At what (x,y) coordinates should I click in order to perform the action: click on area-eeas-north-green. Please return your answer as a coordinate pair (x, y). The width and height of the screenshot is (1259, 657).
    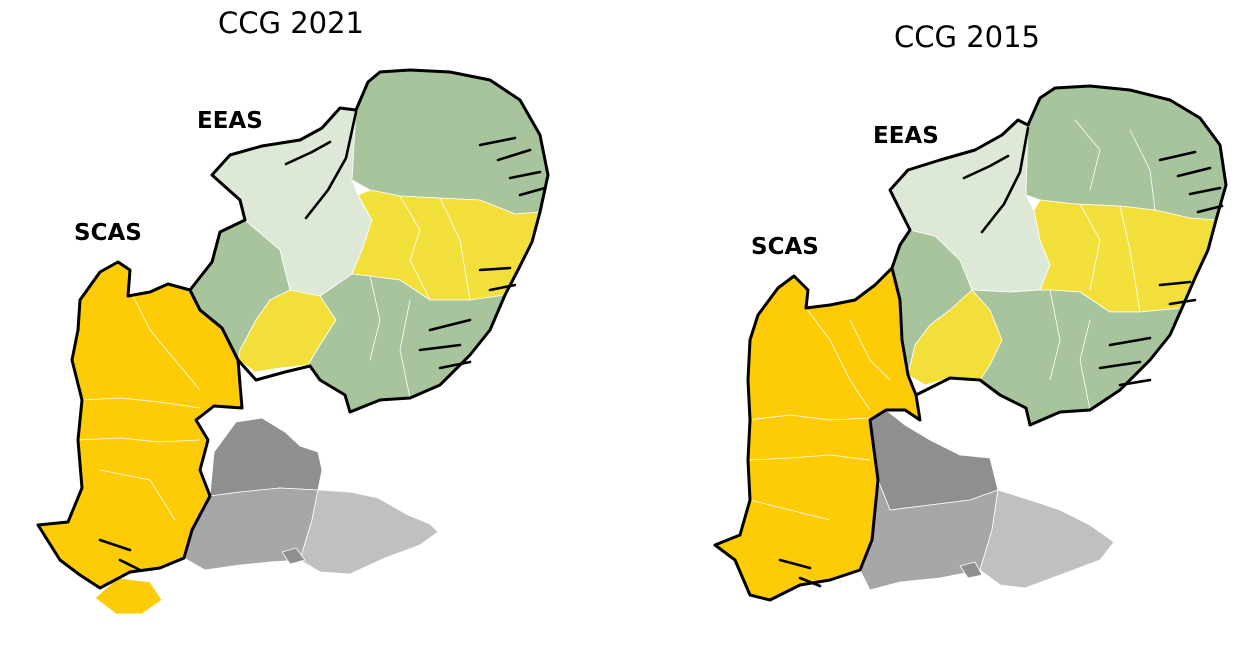
    Looking at the image, I should click on (1126, 153).